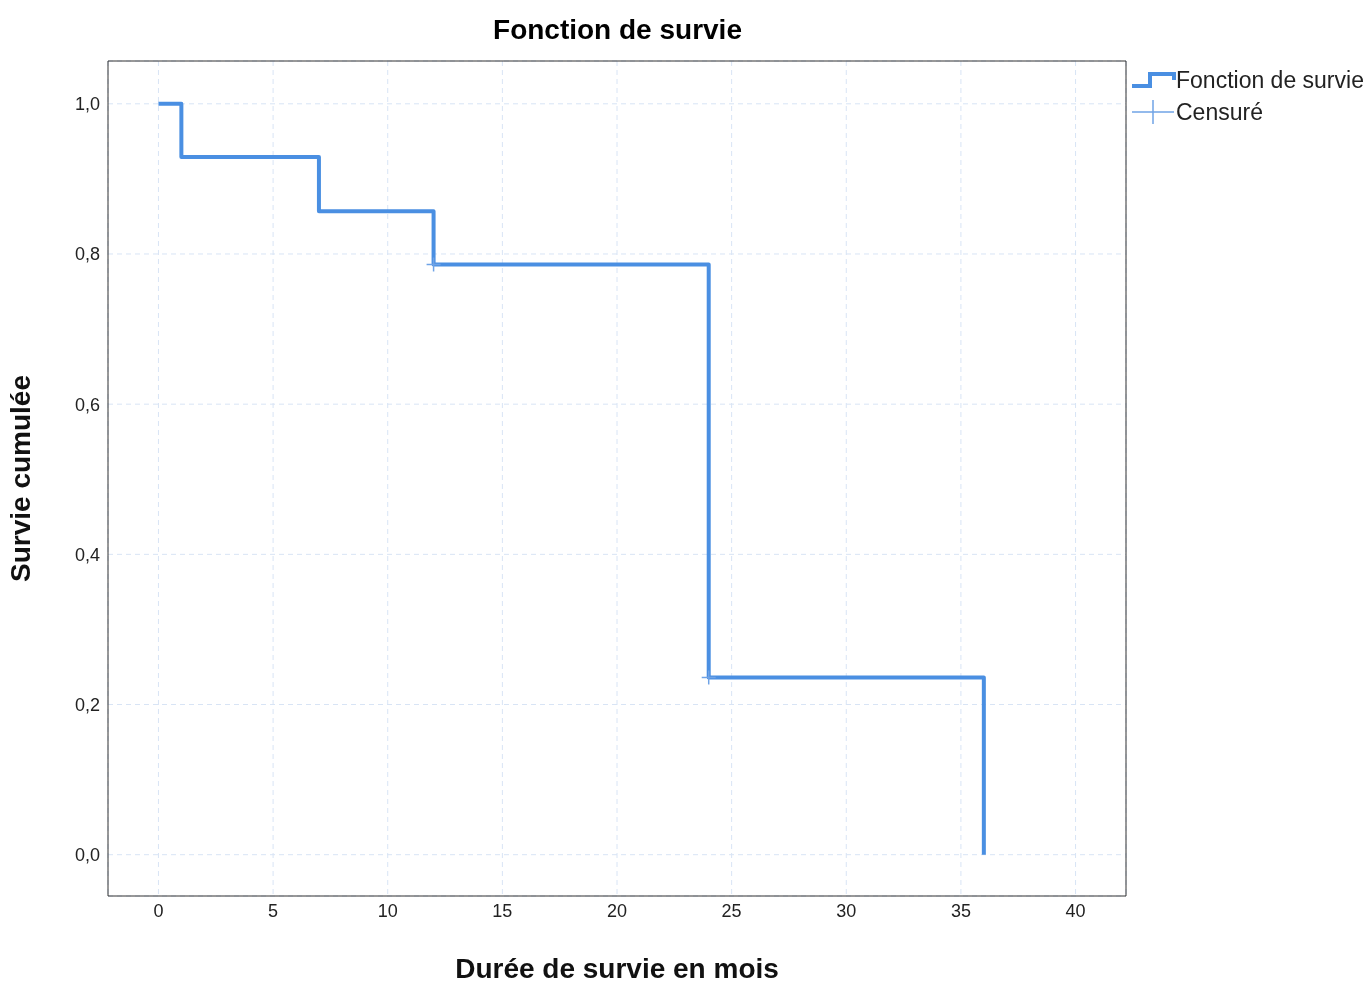  Describe the element at coordinates (20, 478) in the screenshot. I see `y-axis-title: Survie cumulée` at that location.